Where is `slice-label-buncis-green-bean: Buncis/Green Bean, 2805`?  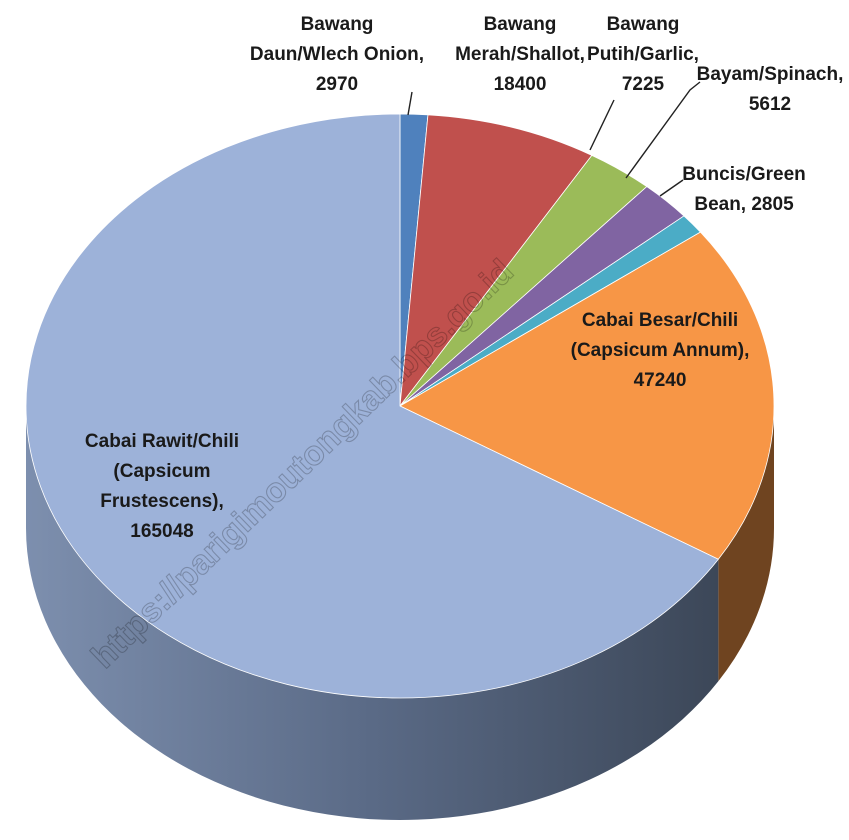
slice-label-buncis-green-bean: Buncis/Green Bean, 2805 is located at coordinates (744, 189).